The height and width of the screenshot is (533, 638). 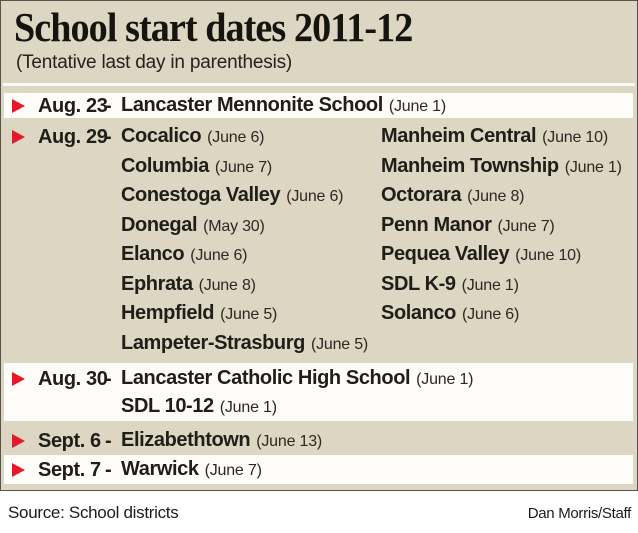 What do you see at coordinates (418, 283) in the screenshot?
I see `school-name: SDL K-9` at bounding box center [418, 283].